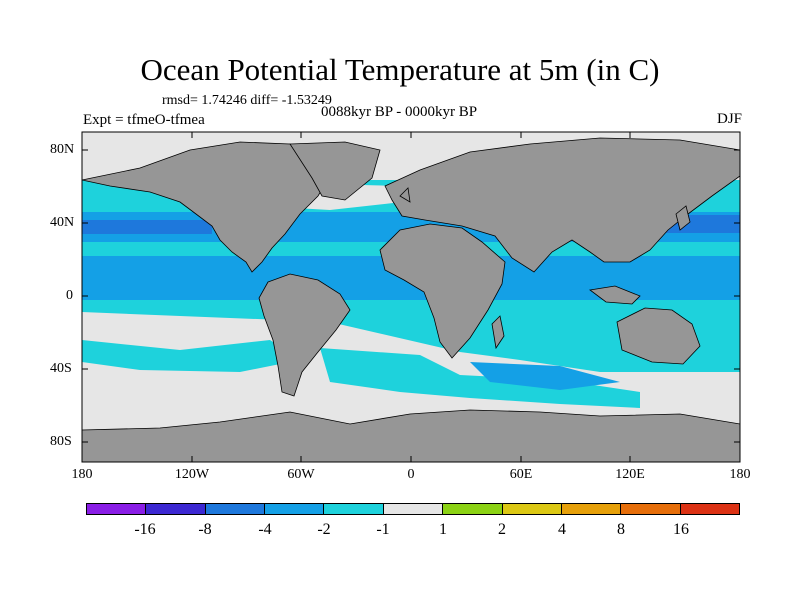 This screenshot has width=800, height=600. Describe the element at coordinates (681, 529) in the screenshot. I see `colorbar-label: 16` at that location.